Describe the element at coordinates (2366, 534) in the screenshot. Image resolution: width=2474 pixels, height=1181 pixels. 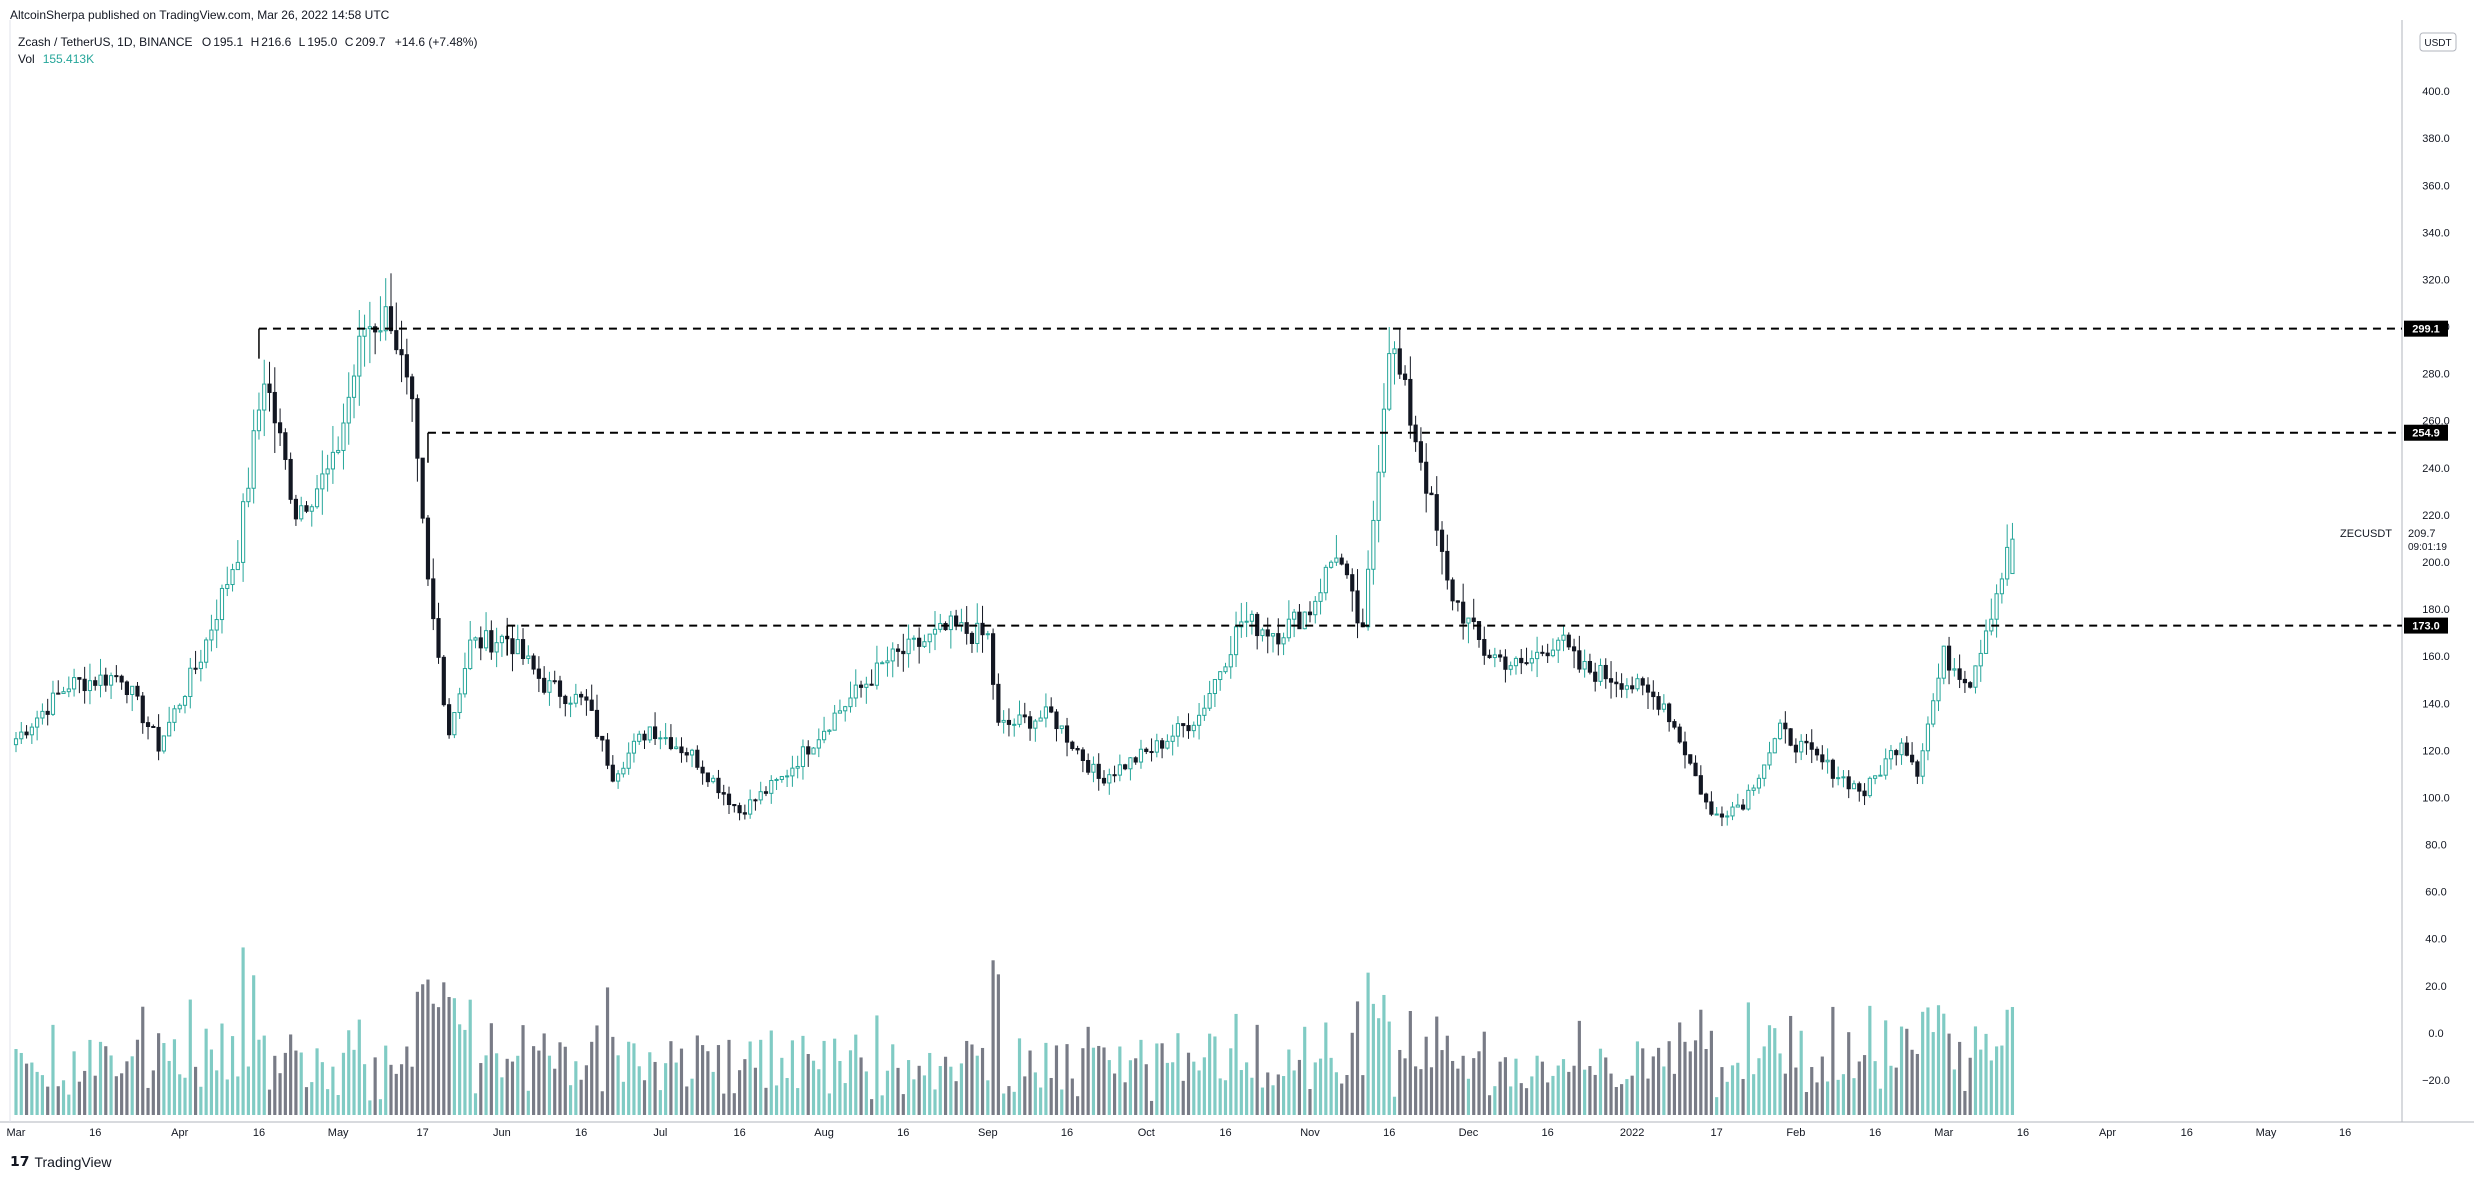
I see `symbol-price-label: ZECUSDT` at that location.